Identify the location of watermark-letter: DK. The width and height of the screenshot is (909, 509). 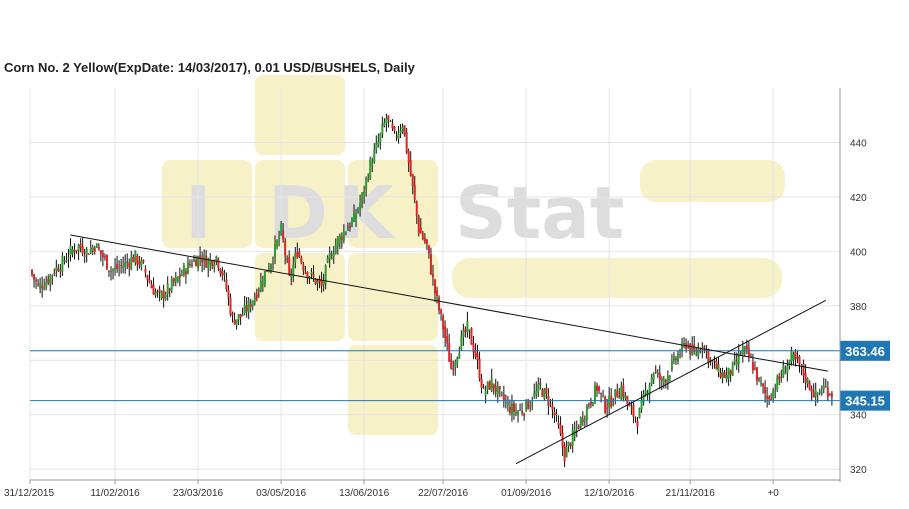
(336, 213).